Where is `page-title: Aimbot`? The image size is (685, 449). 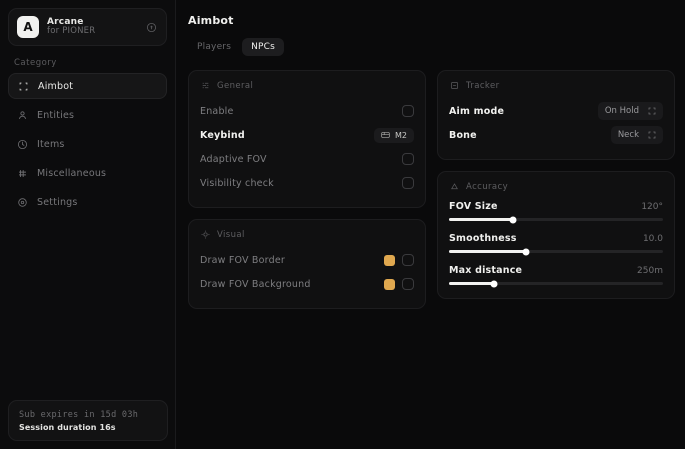
page-title: Aimbot is located at coordinates (211, 20).